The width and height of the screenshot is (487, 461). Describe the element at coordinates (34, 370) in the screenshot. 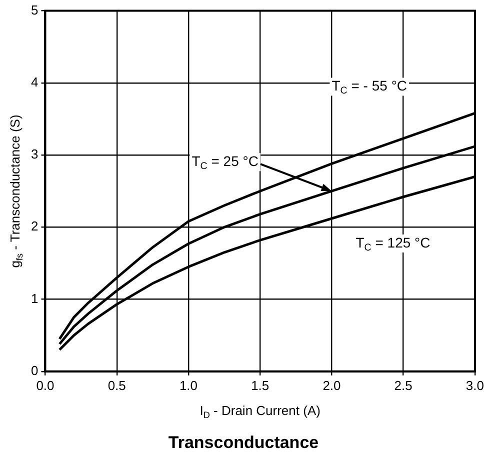

I see `y-tick-label: 0` at that location.